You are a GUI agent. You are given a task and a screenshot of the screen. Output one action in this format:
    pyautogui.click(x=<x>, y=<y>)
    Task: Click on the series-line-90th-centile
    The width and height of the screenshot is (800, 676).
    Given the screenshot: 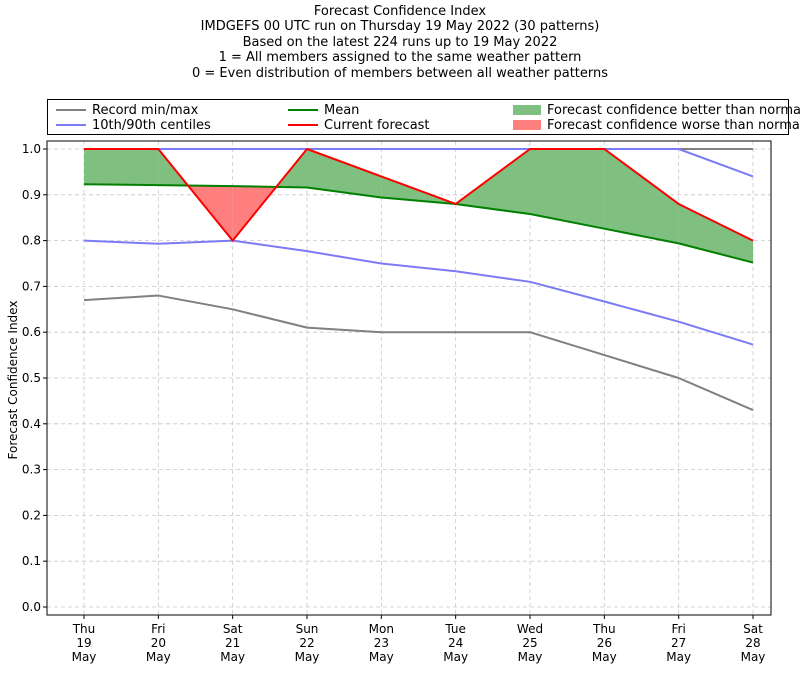 What is the action you would take?
    pyautogui.click(x=419, y=163)
    